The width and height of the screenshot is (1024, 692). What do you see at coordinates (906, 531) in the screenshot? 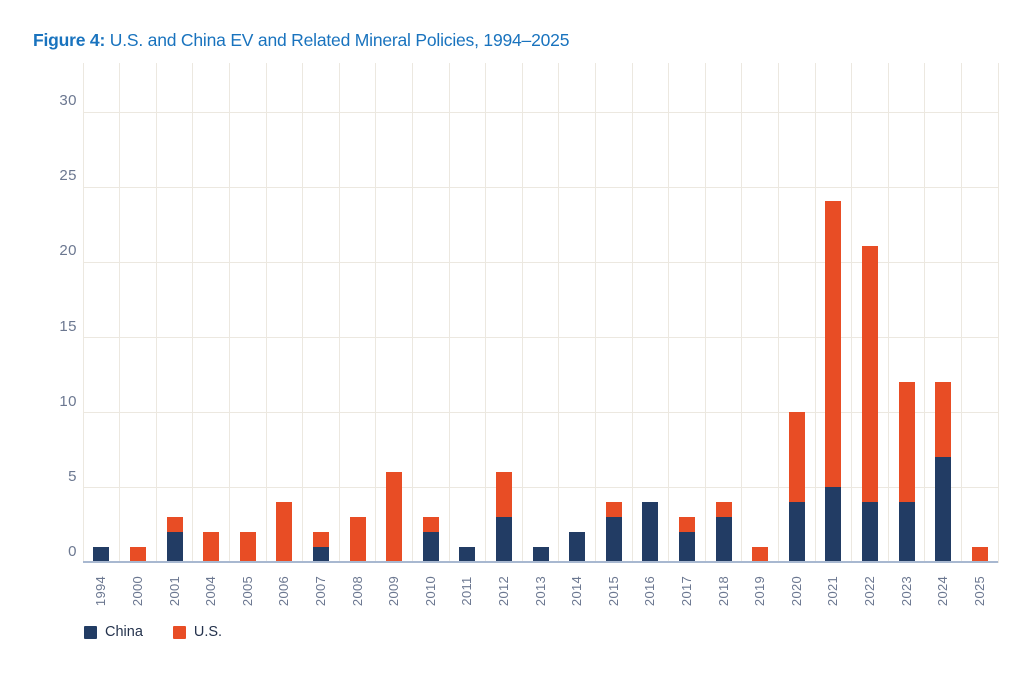
I see `bar-segment-china-2023` at bounding box center [906, 531].